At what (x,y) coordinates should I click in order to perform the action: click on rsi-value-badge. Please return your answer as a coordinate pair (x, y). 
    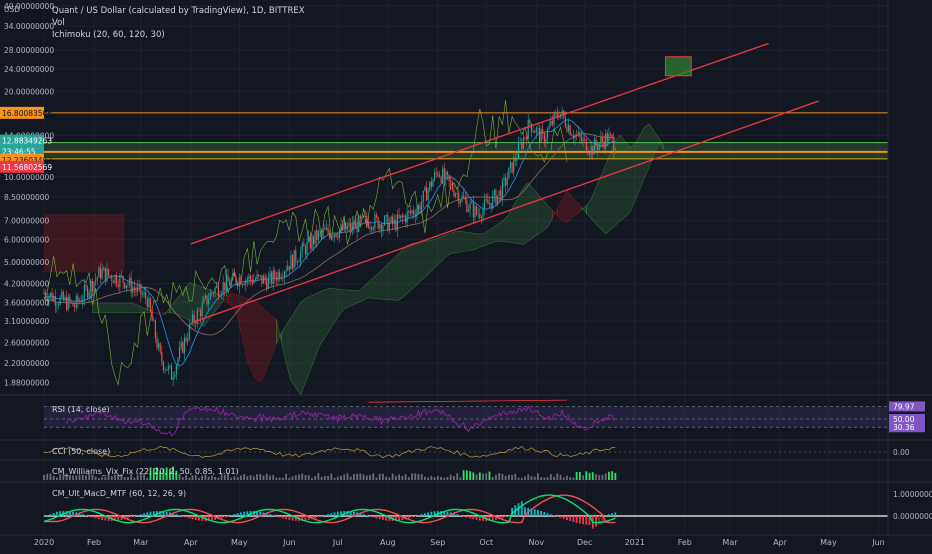
    Looking at the image, I should click on (907, 406).